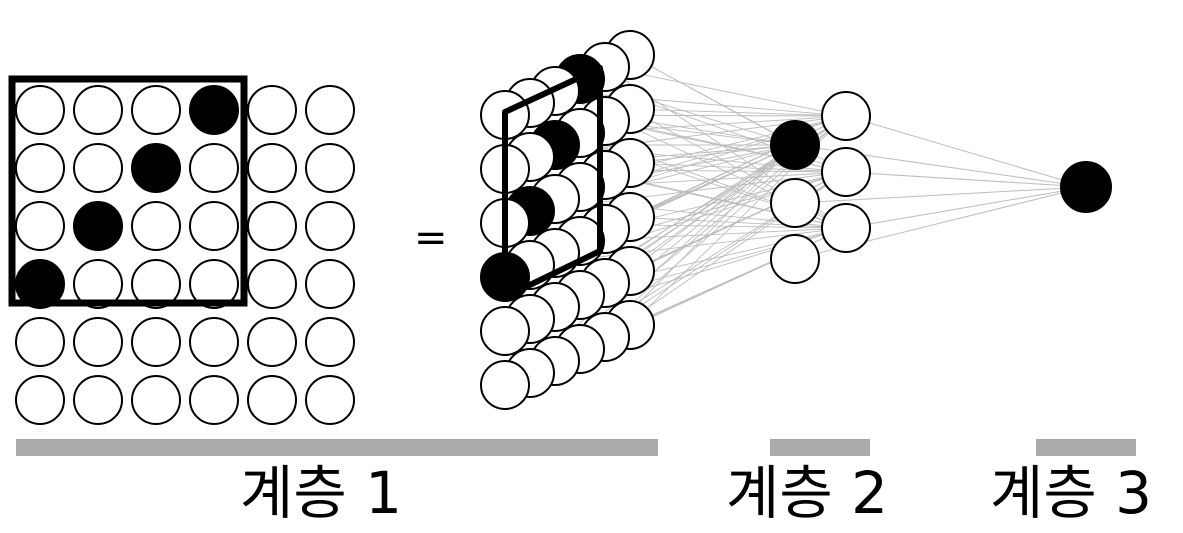 Image resolution: width=1183 pixels, height=533 pixels. What do you see at coordinates (1086, 447) in the screenshot?
I see `layer3-bar` at bounding box center [1086, 447].